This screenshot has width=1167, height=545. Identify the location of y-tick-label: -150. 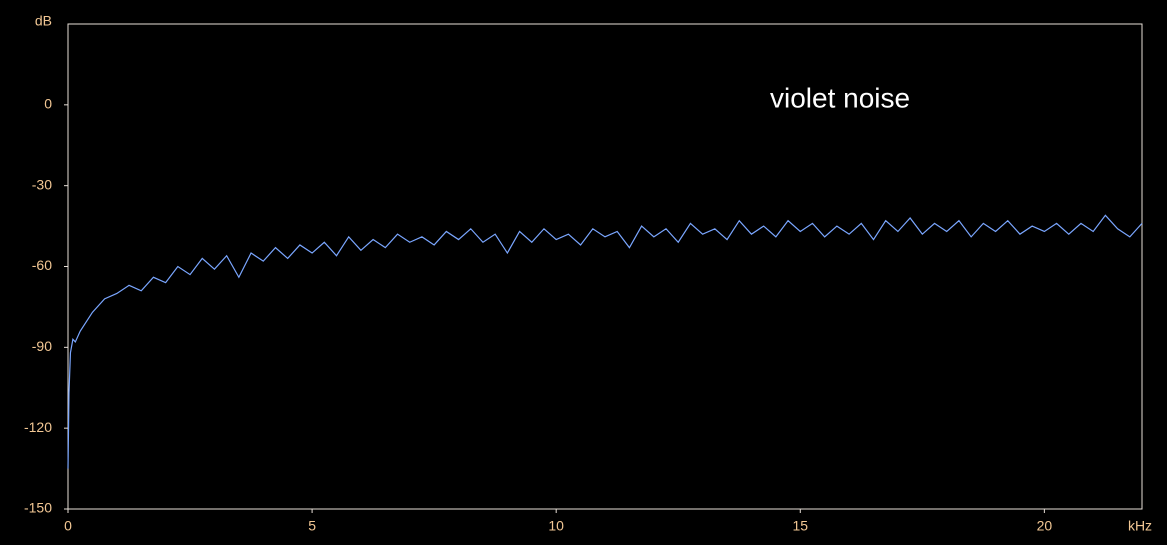
(38, 508).